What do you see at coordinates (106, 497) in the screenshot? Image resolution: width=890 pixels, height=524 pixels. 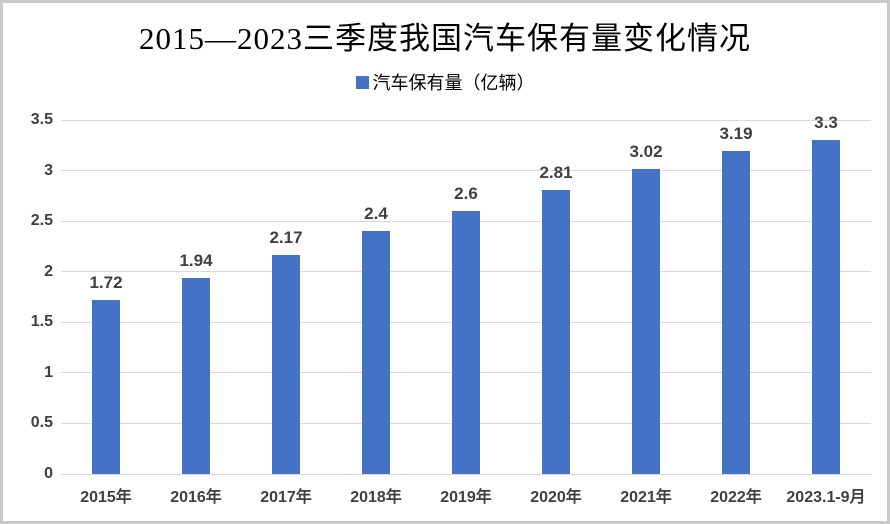 I see `x-tick-label: 2015年` at bounding box center [106, 497].